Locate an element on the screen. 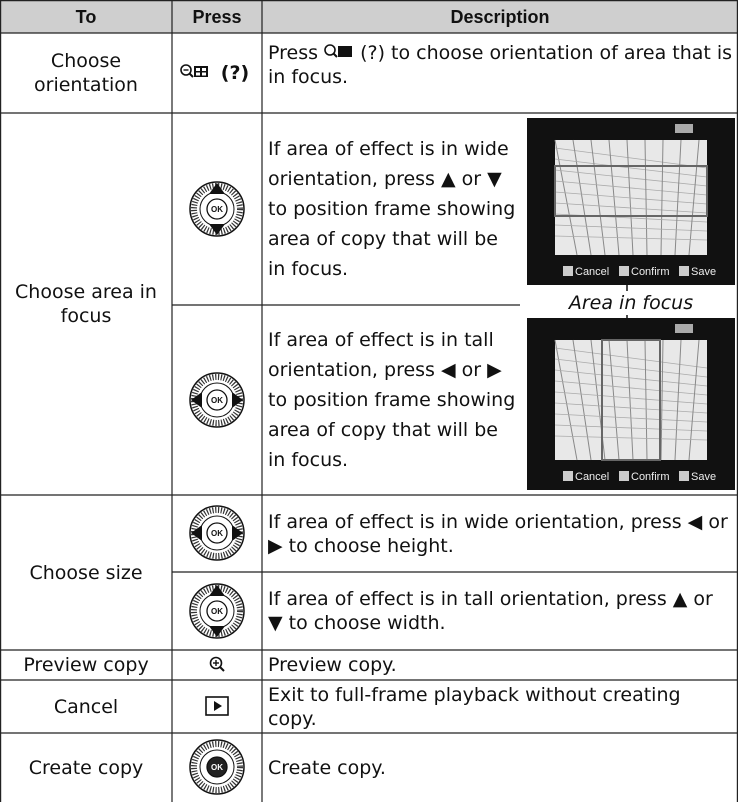 The image size is (738, 802). zoom-in-icon is located at coordinates (217, 664).